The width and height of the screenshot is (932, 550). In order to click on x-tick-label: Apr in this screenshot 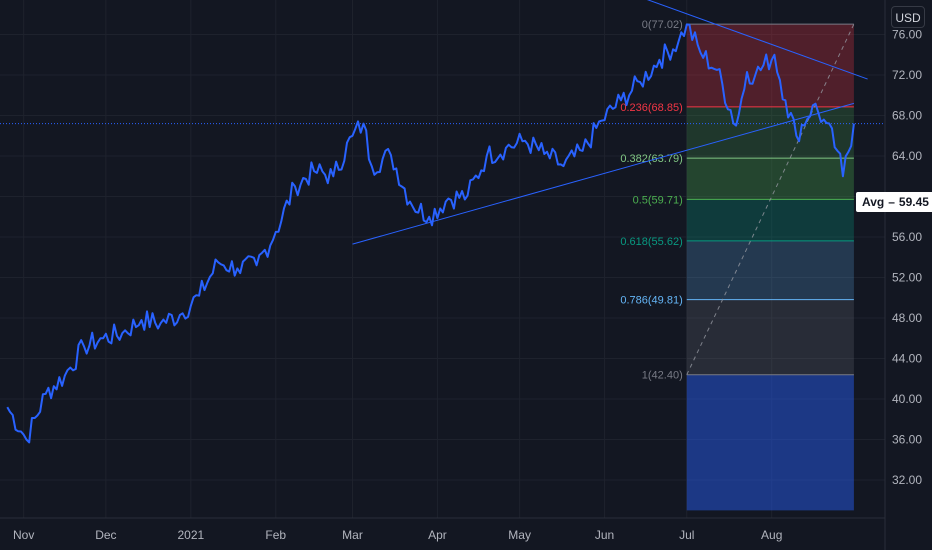, I will do `click(437, 535)`.